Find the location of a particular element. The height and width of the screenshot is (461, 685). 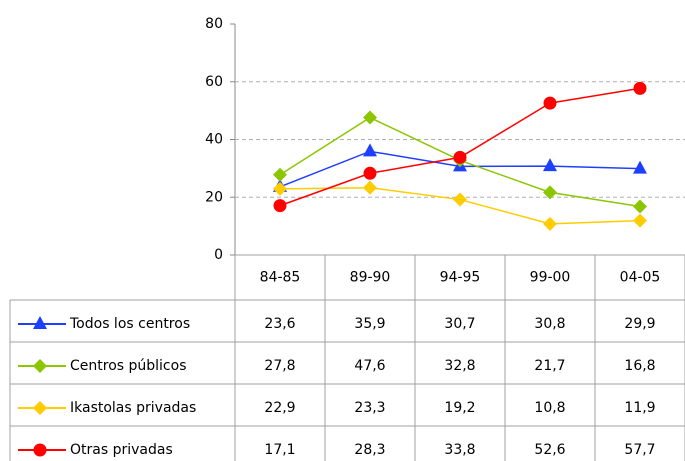

table-value: 30,8 is located at coordinates (549, 324).